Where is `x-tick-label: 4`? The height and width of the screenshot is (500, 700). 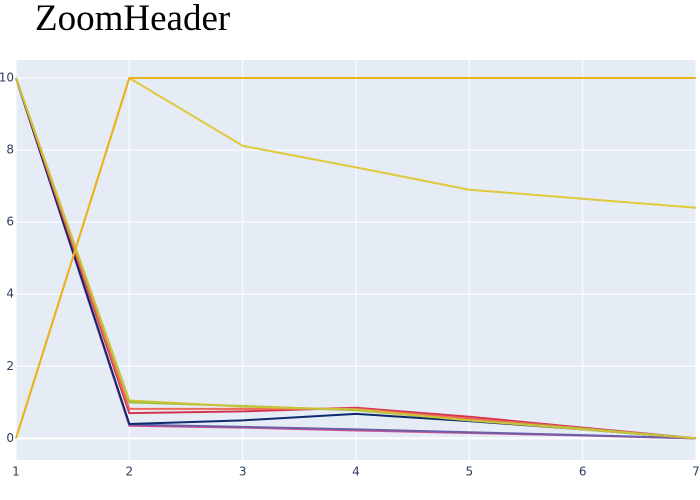
x-tick-label: 4 is located at coordinates (356, 472).